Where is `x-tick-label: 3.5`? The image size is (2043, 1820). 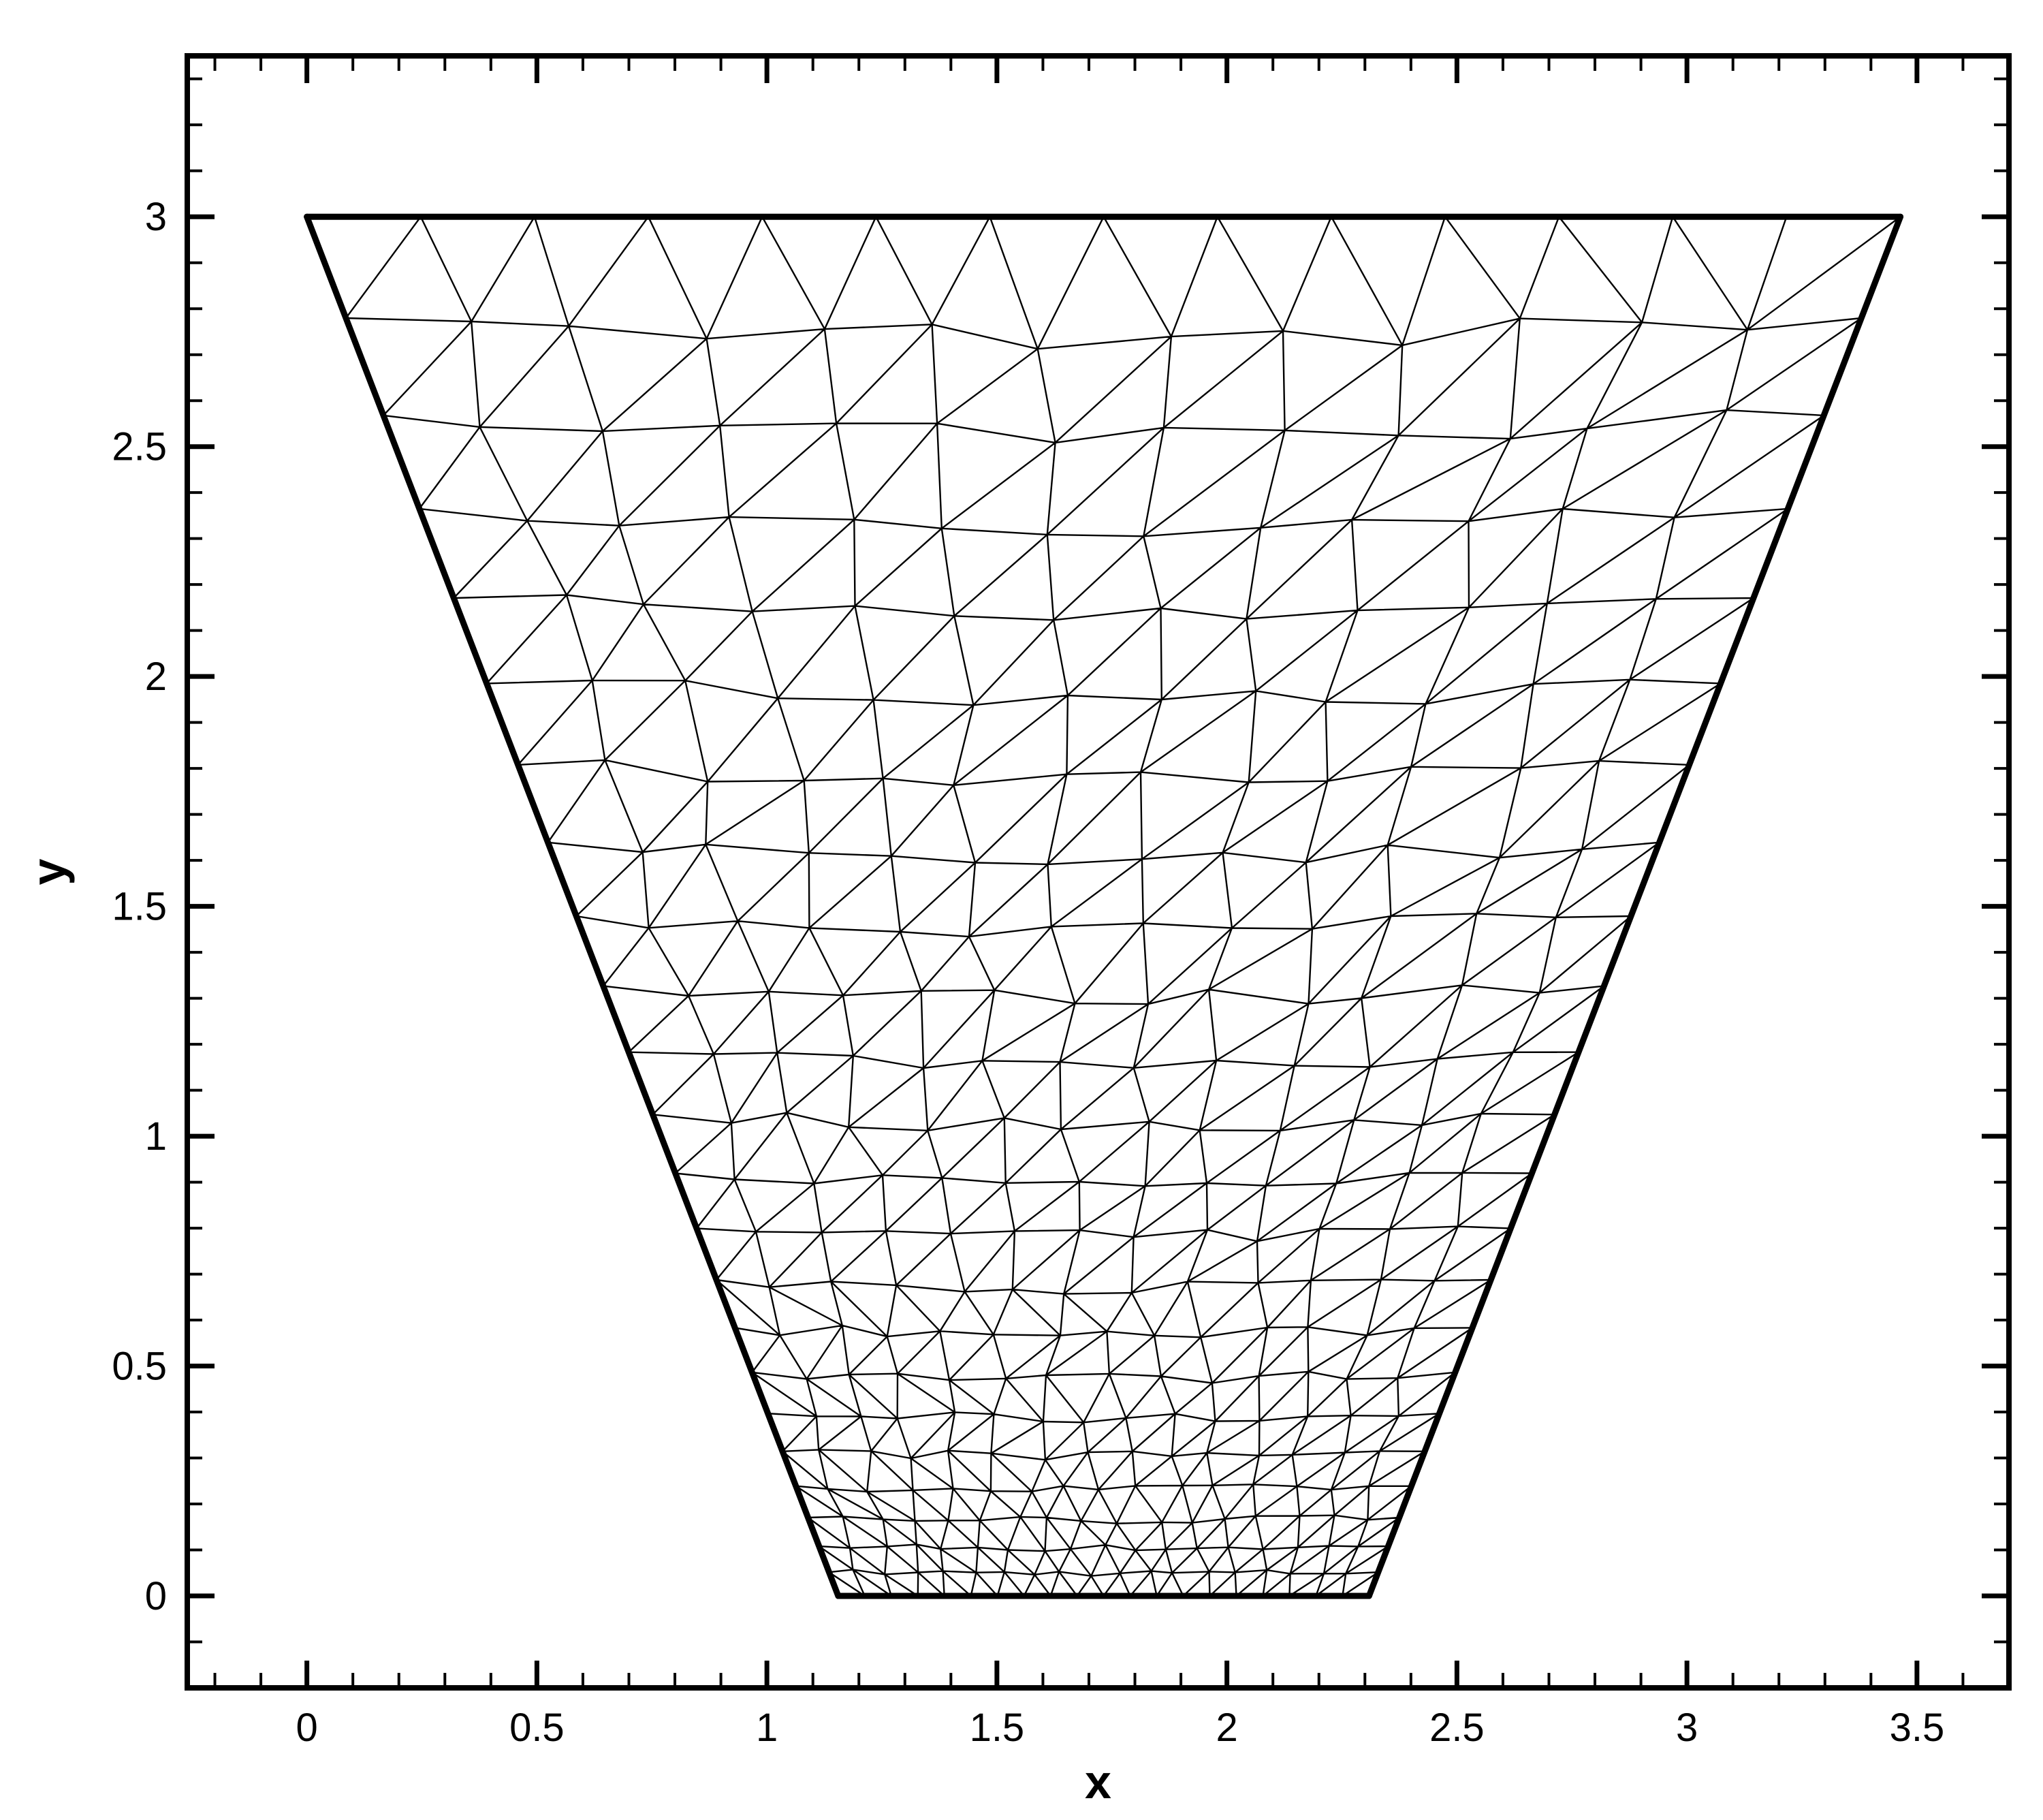 x-tick-label: 3.5 is located at coordinates (1918, 1728).